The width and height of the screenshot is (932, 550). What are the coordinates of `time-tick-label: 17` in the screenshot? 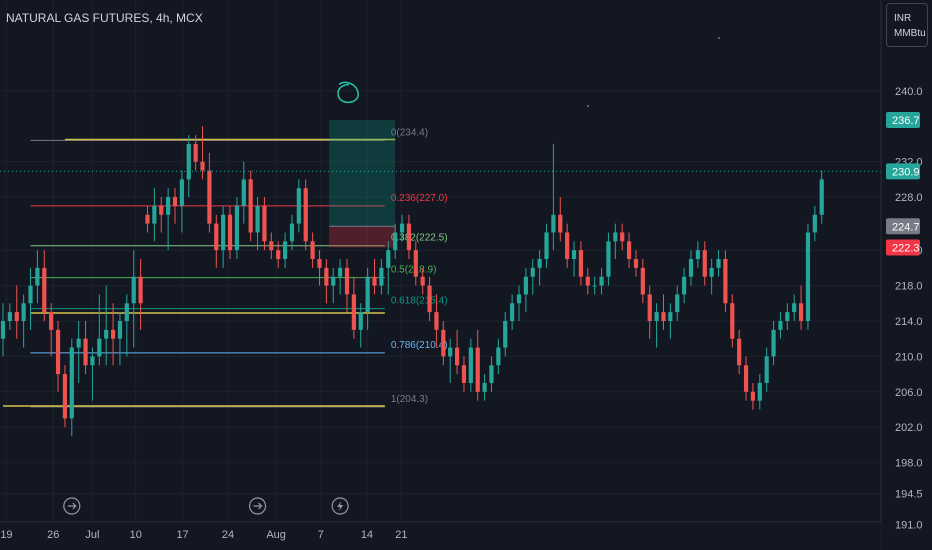 It's located at (182, 535).